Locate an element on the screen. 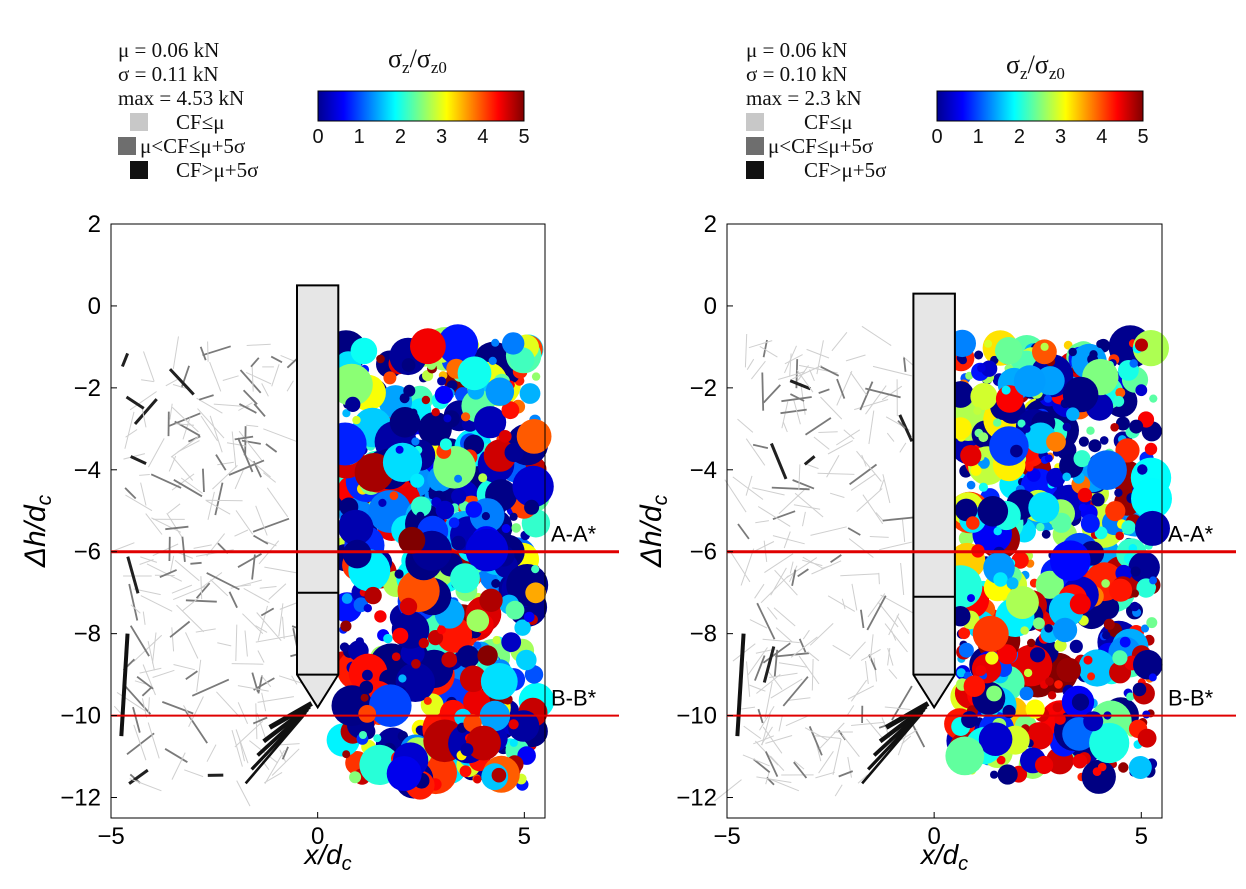 This screenshot has width=1246, height=889. left-cb-title-sub: z is located at coordinates (406, 68).